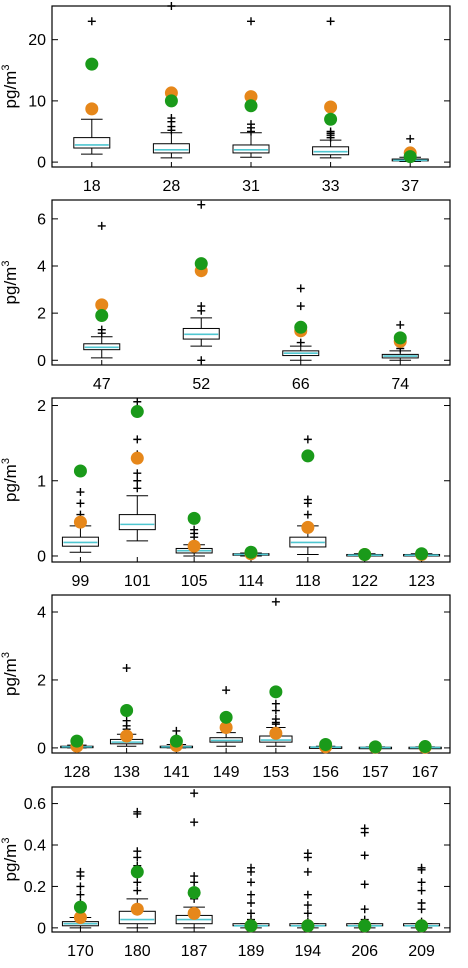 This screenshot has height=968, width=468. I want to click on box-99: 99, so click(80, 527).